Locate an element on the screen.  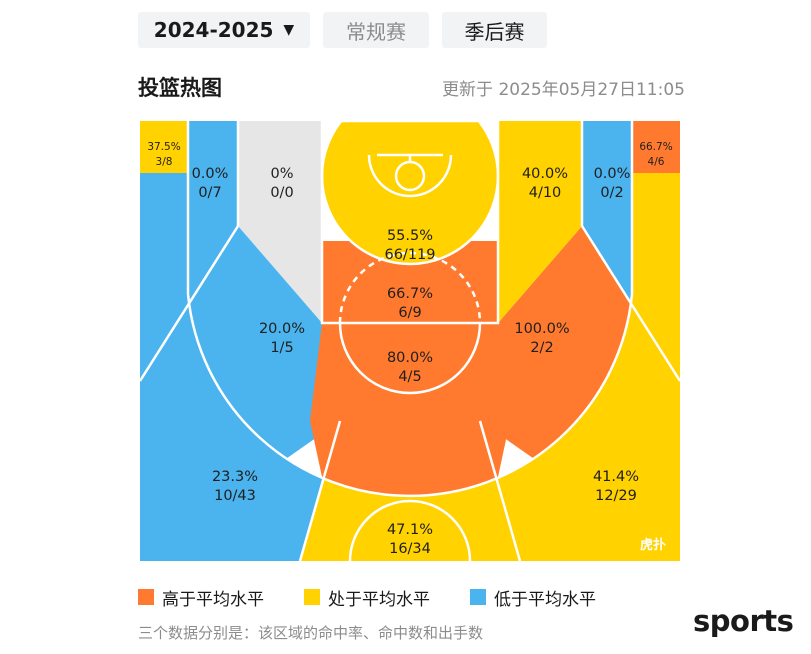
zone-label-pct: 80.0% is located at coordinates (410, 358).